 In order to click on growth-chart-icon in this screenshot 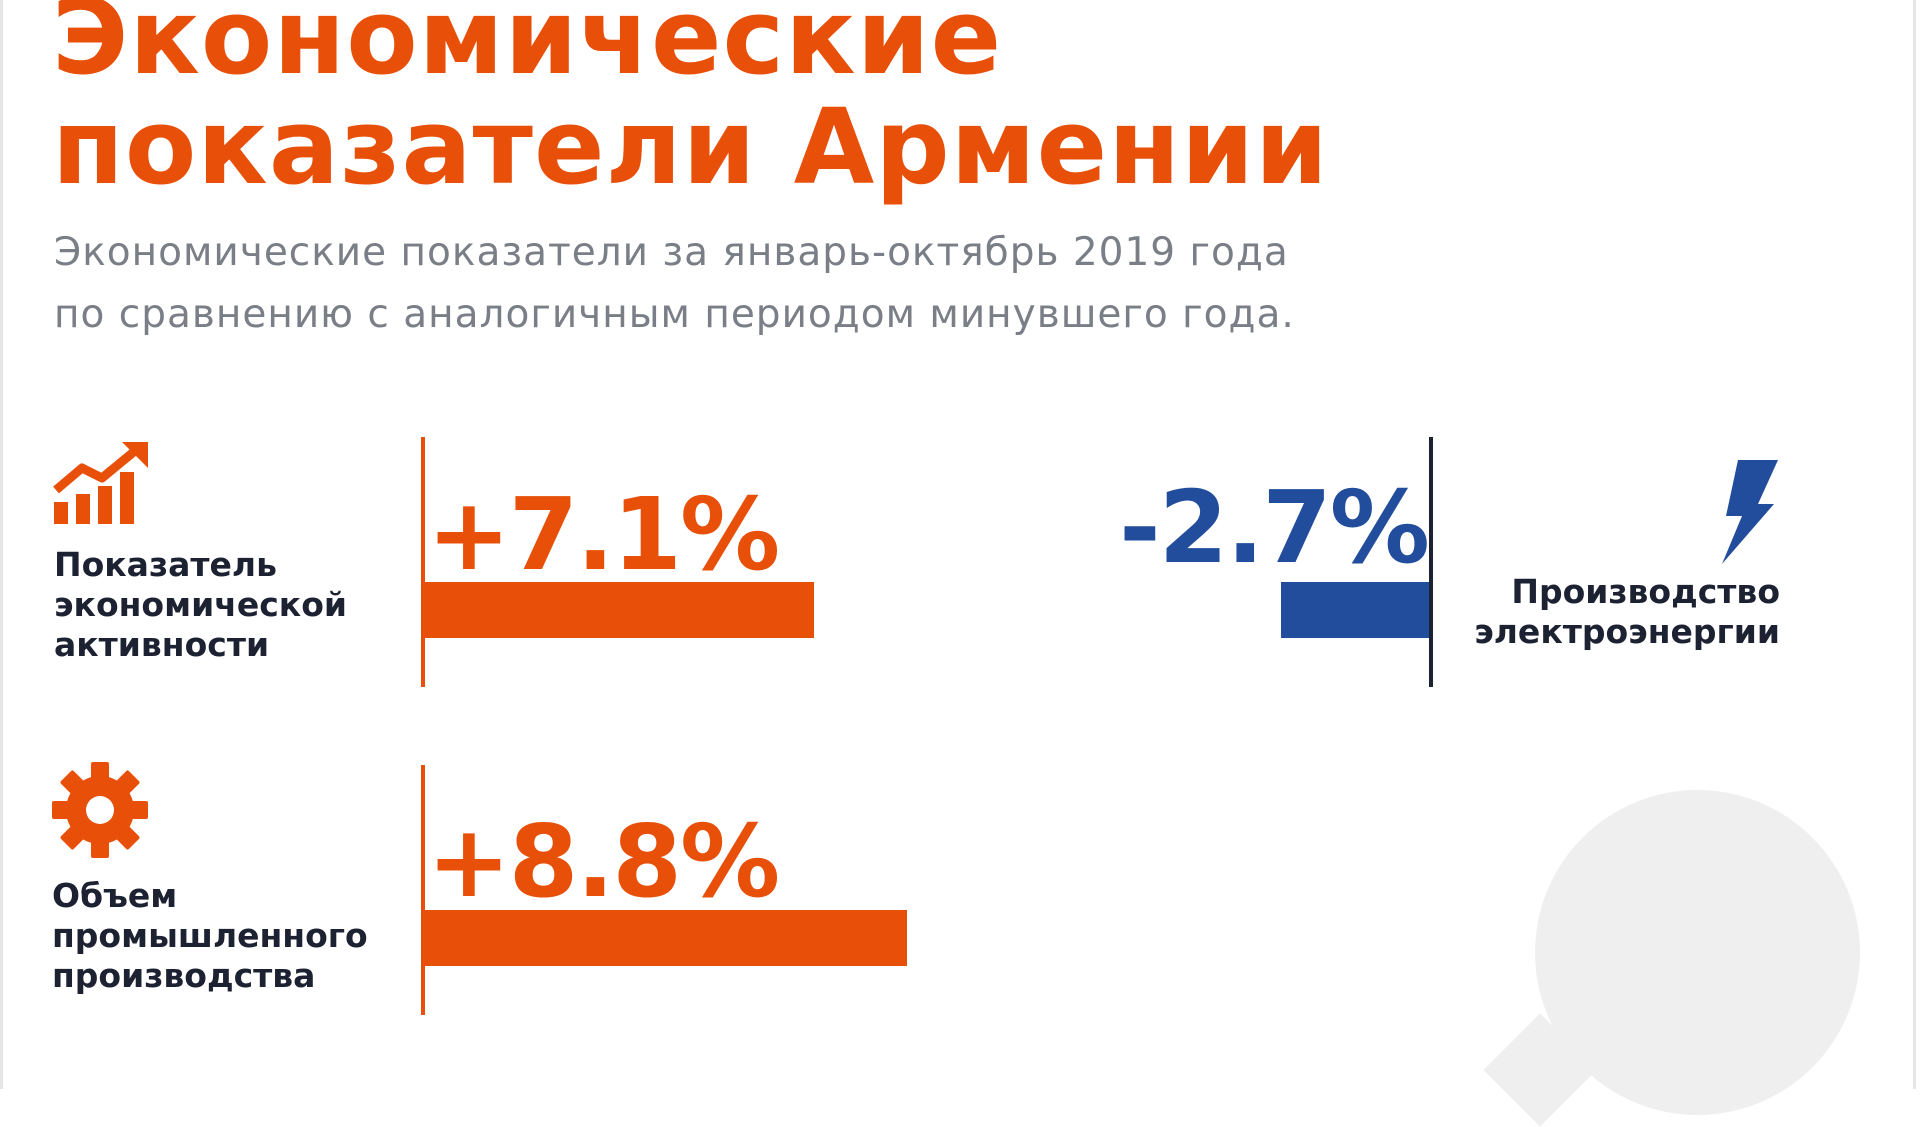, I will do `click(100, 483)`.